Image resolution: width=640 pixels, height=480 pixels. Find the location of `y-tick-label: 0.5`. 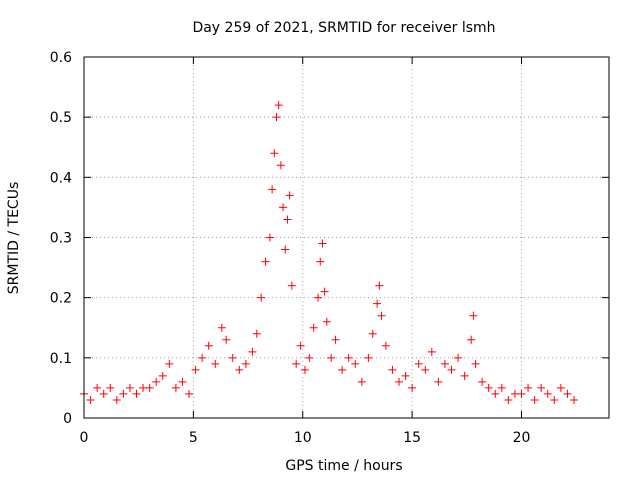

y-tick-label: 0.5 is located at coordinates (61, 118).